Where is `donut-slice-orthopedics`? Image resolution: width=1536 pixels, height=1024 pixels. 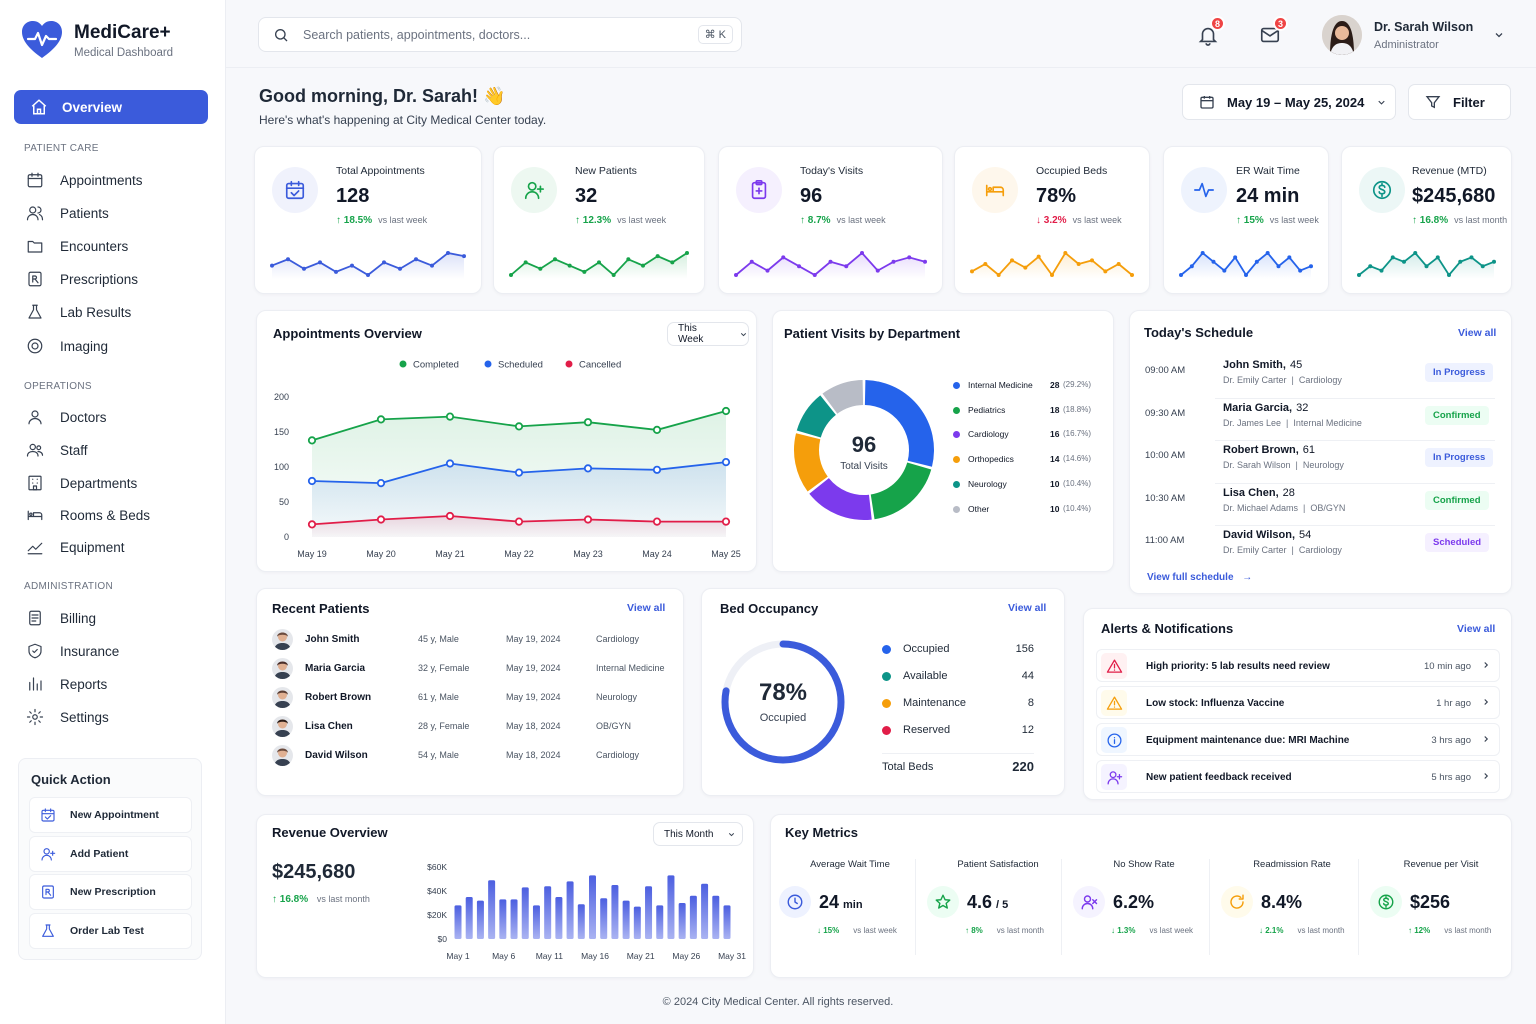 donut-slice-orthopedics is located at coordinates (811, 462).